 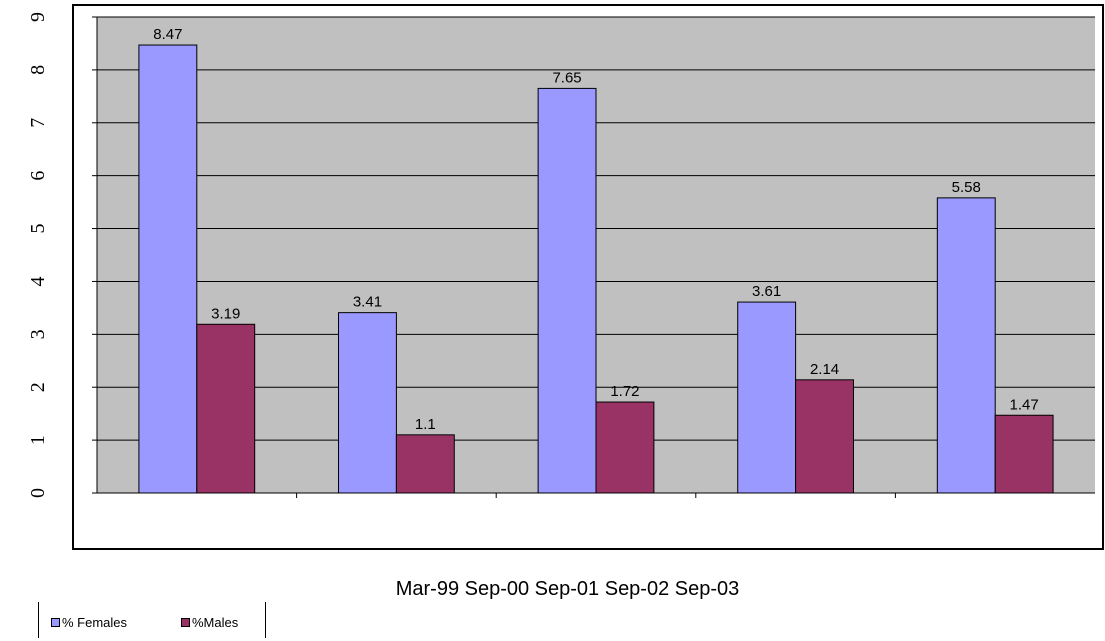 I want to click on data-label-females-sep-00: 3.41, so click(x=367, y=302).